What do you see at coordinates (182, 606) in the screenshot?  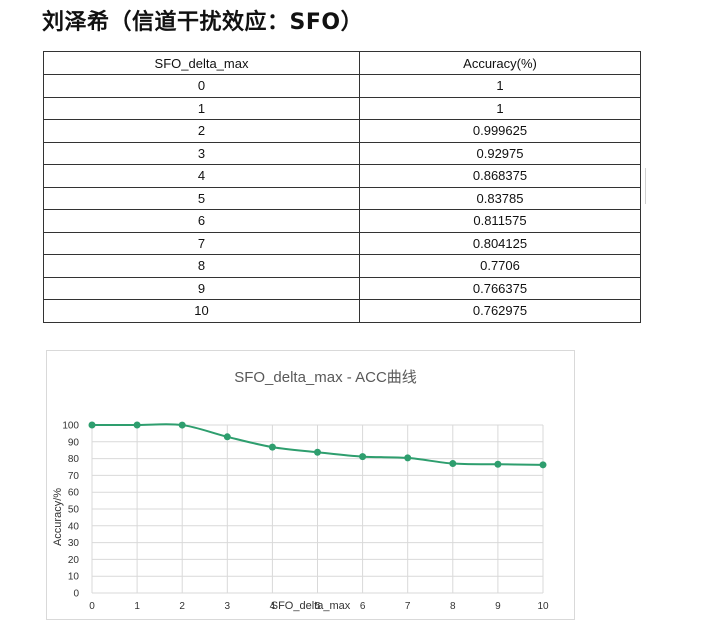 I see `x-tick-label: 2` at bounding box center [182, 606].